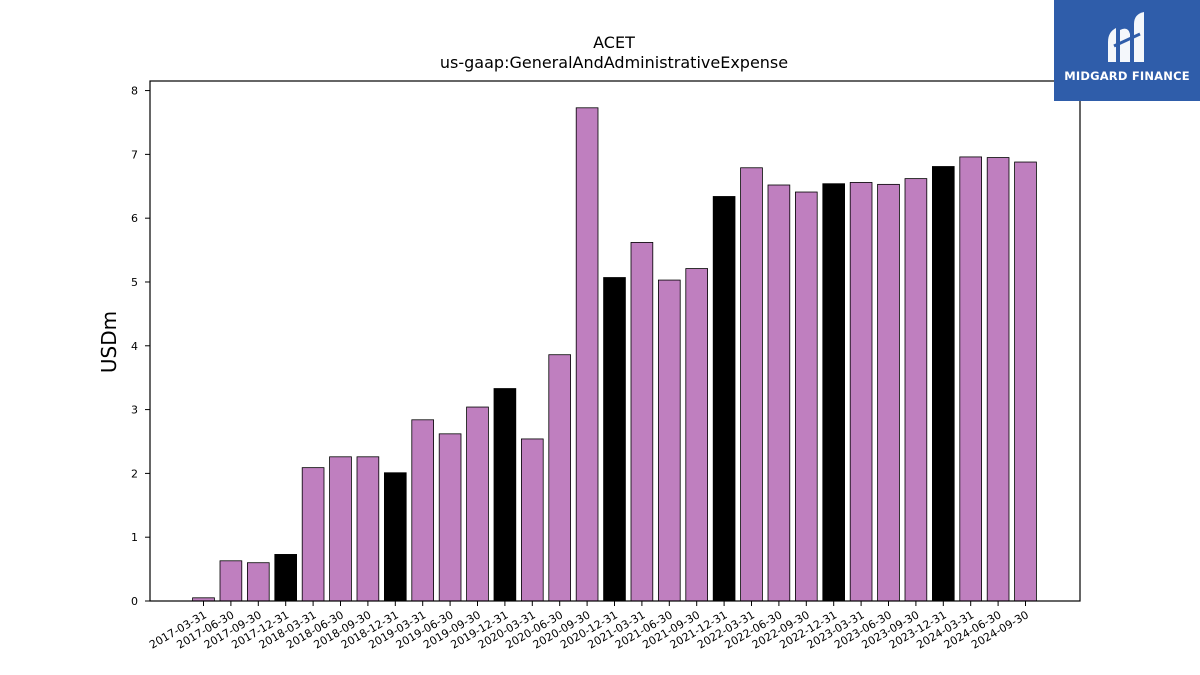 This screenshot has height=675, width=1200. What do you see at coordinates (134, 346) in the screenshot?
I see `y-tick-label: 4` at bounding box center [134, 346].